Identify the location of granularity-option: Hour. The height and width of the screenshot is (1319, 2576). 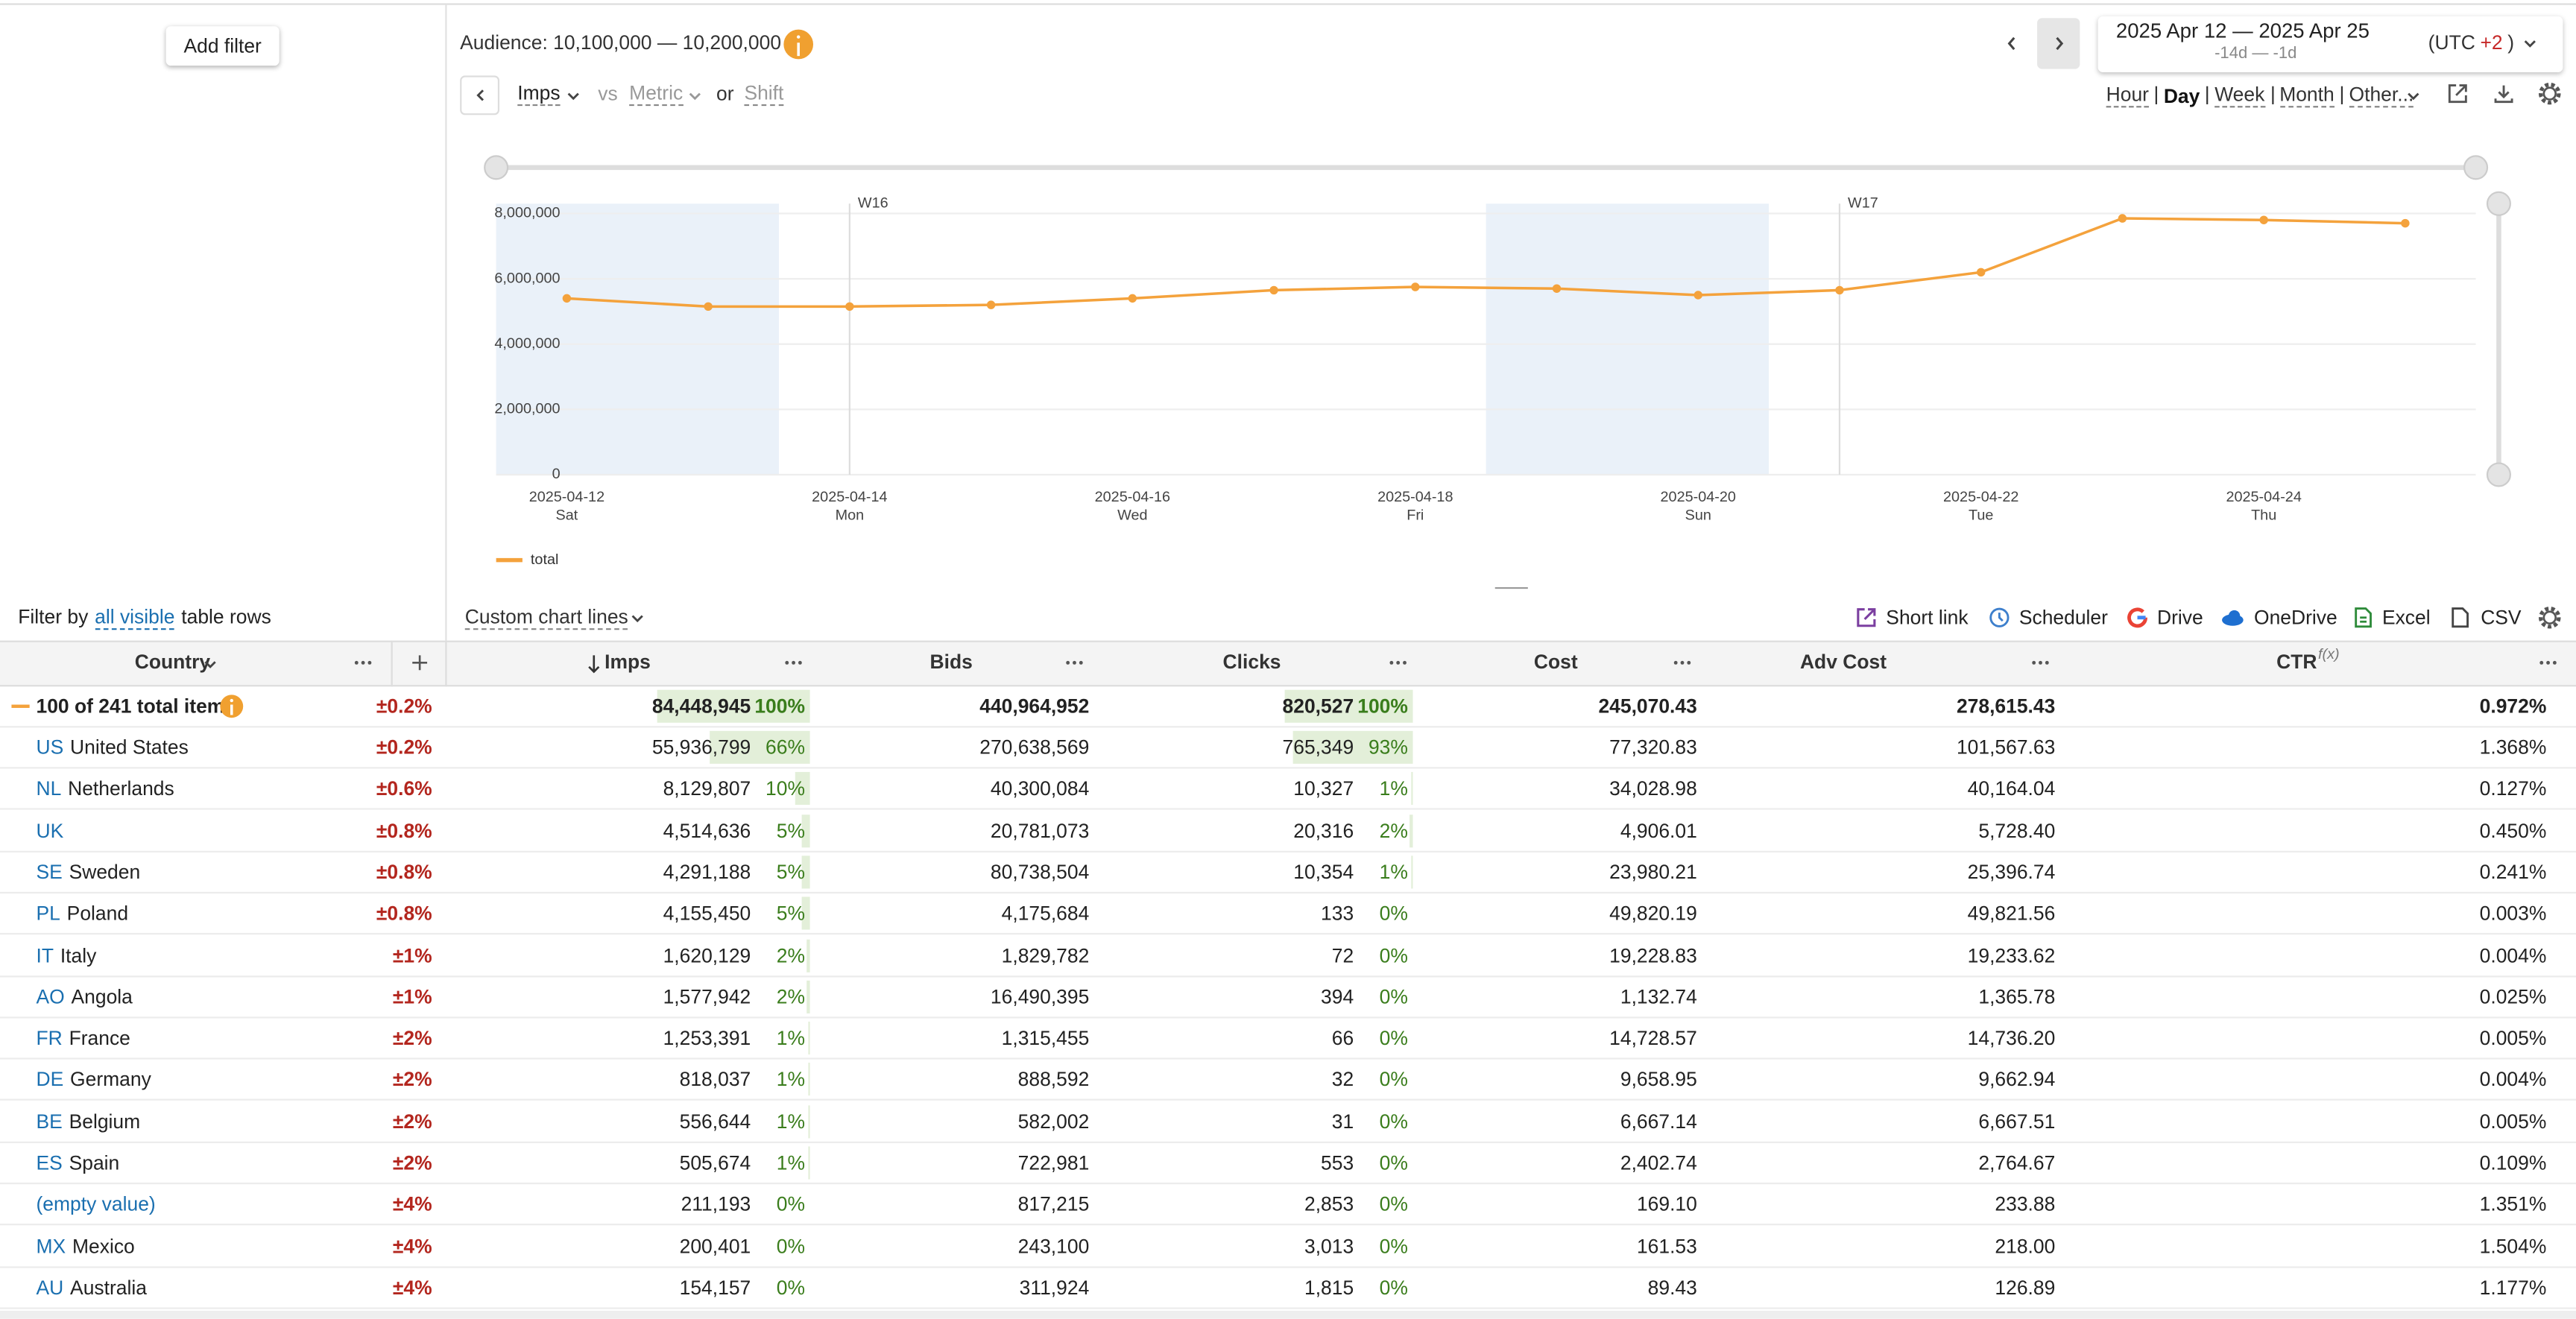
(2128, 95).